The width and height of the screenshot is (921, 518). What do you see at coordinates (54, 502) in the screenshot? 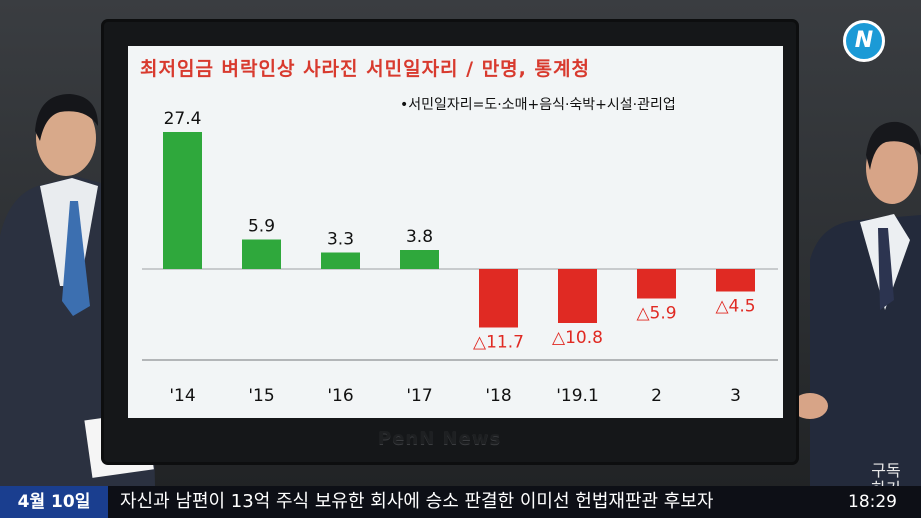
I see `ticker-date: 4월 10일` at bounding box center [54, 502].